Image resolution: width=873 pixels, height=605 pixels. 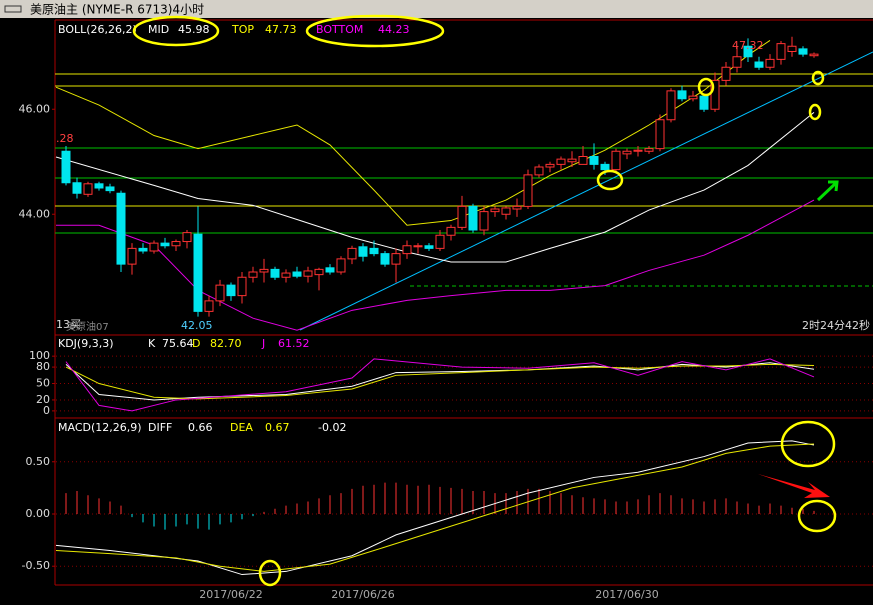 I want to click on down-arrow, so click(x=794, y=486).